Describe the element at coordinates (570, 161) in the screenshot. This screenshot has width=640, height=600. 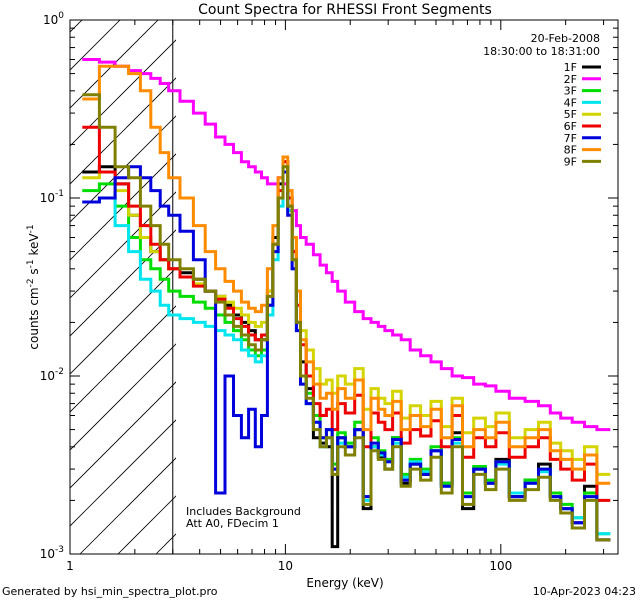
I see `legend-label-9F: 9F` at that location.